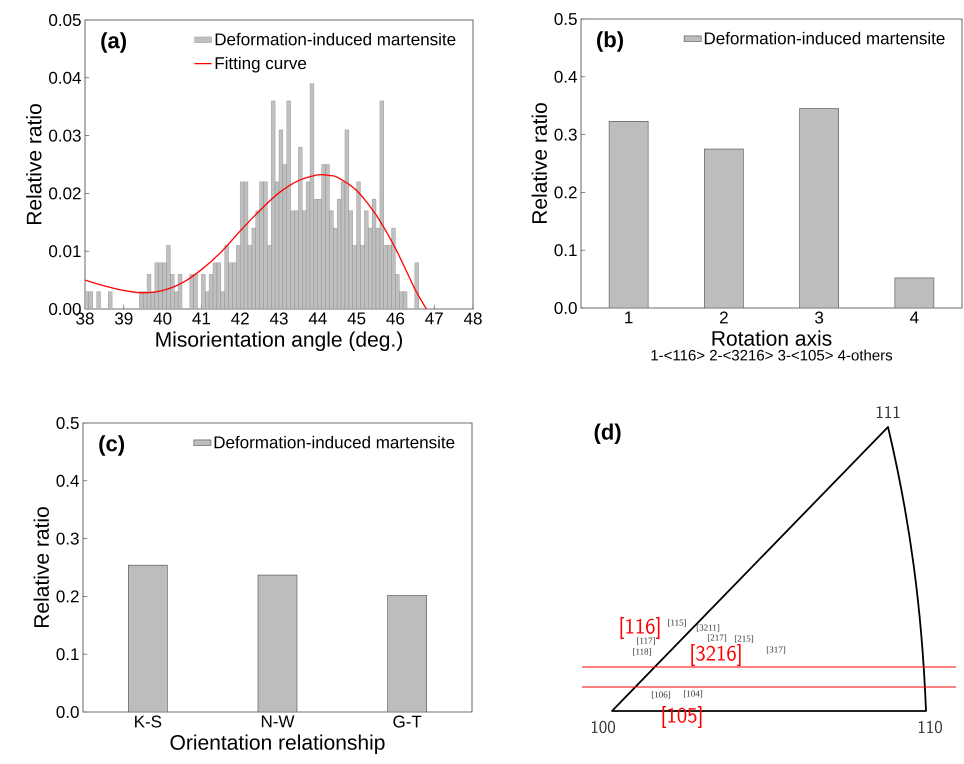 The width and height of the screenshot is (964, 764). I want to click on text: (b), so click(610, 41).